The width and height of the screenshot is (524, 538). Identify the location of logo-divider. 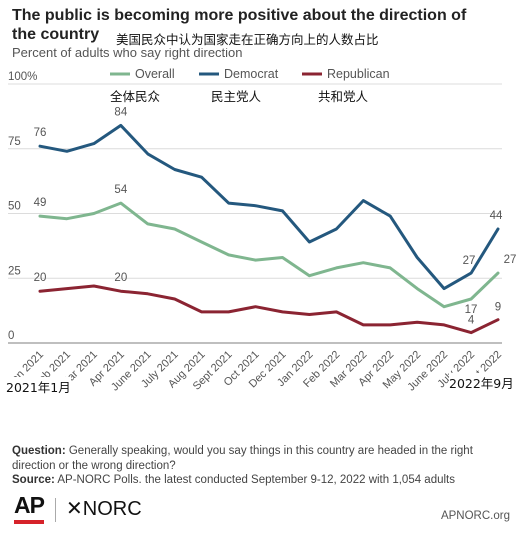
(55, 510).